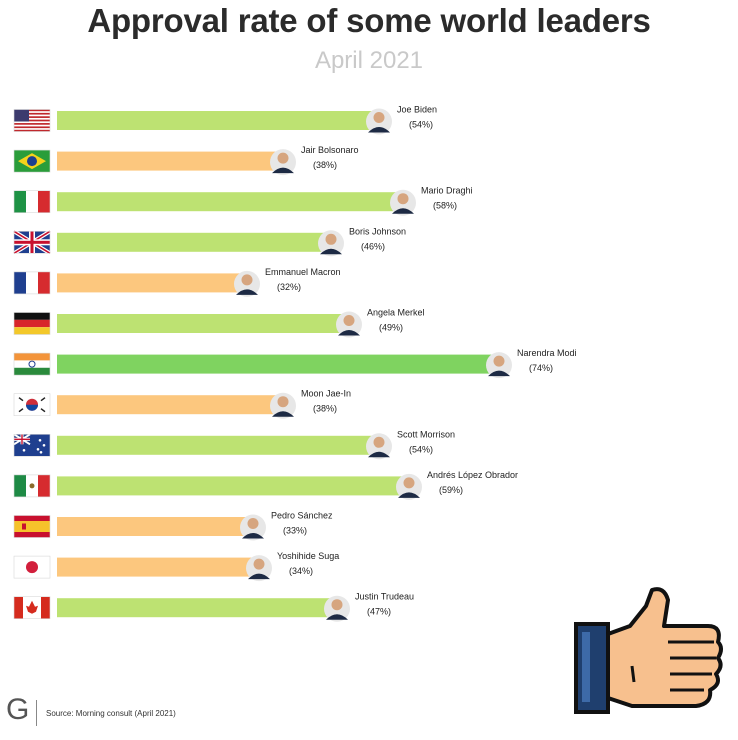 The image size is (738, 740). Describe the element at coordinates (377, 231) in the screenshot. I see `leader-name: Boris Johnson` at that location.